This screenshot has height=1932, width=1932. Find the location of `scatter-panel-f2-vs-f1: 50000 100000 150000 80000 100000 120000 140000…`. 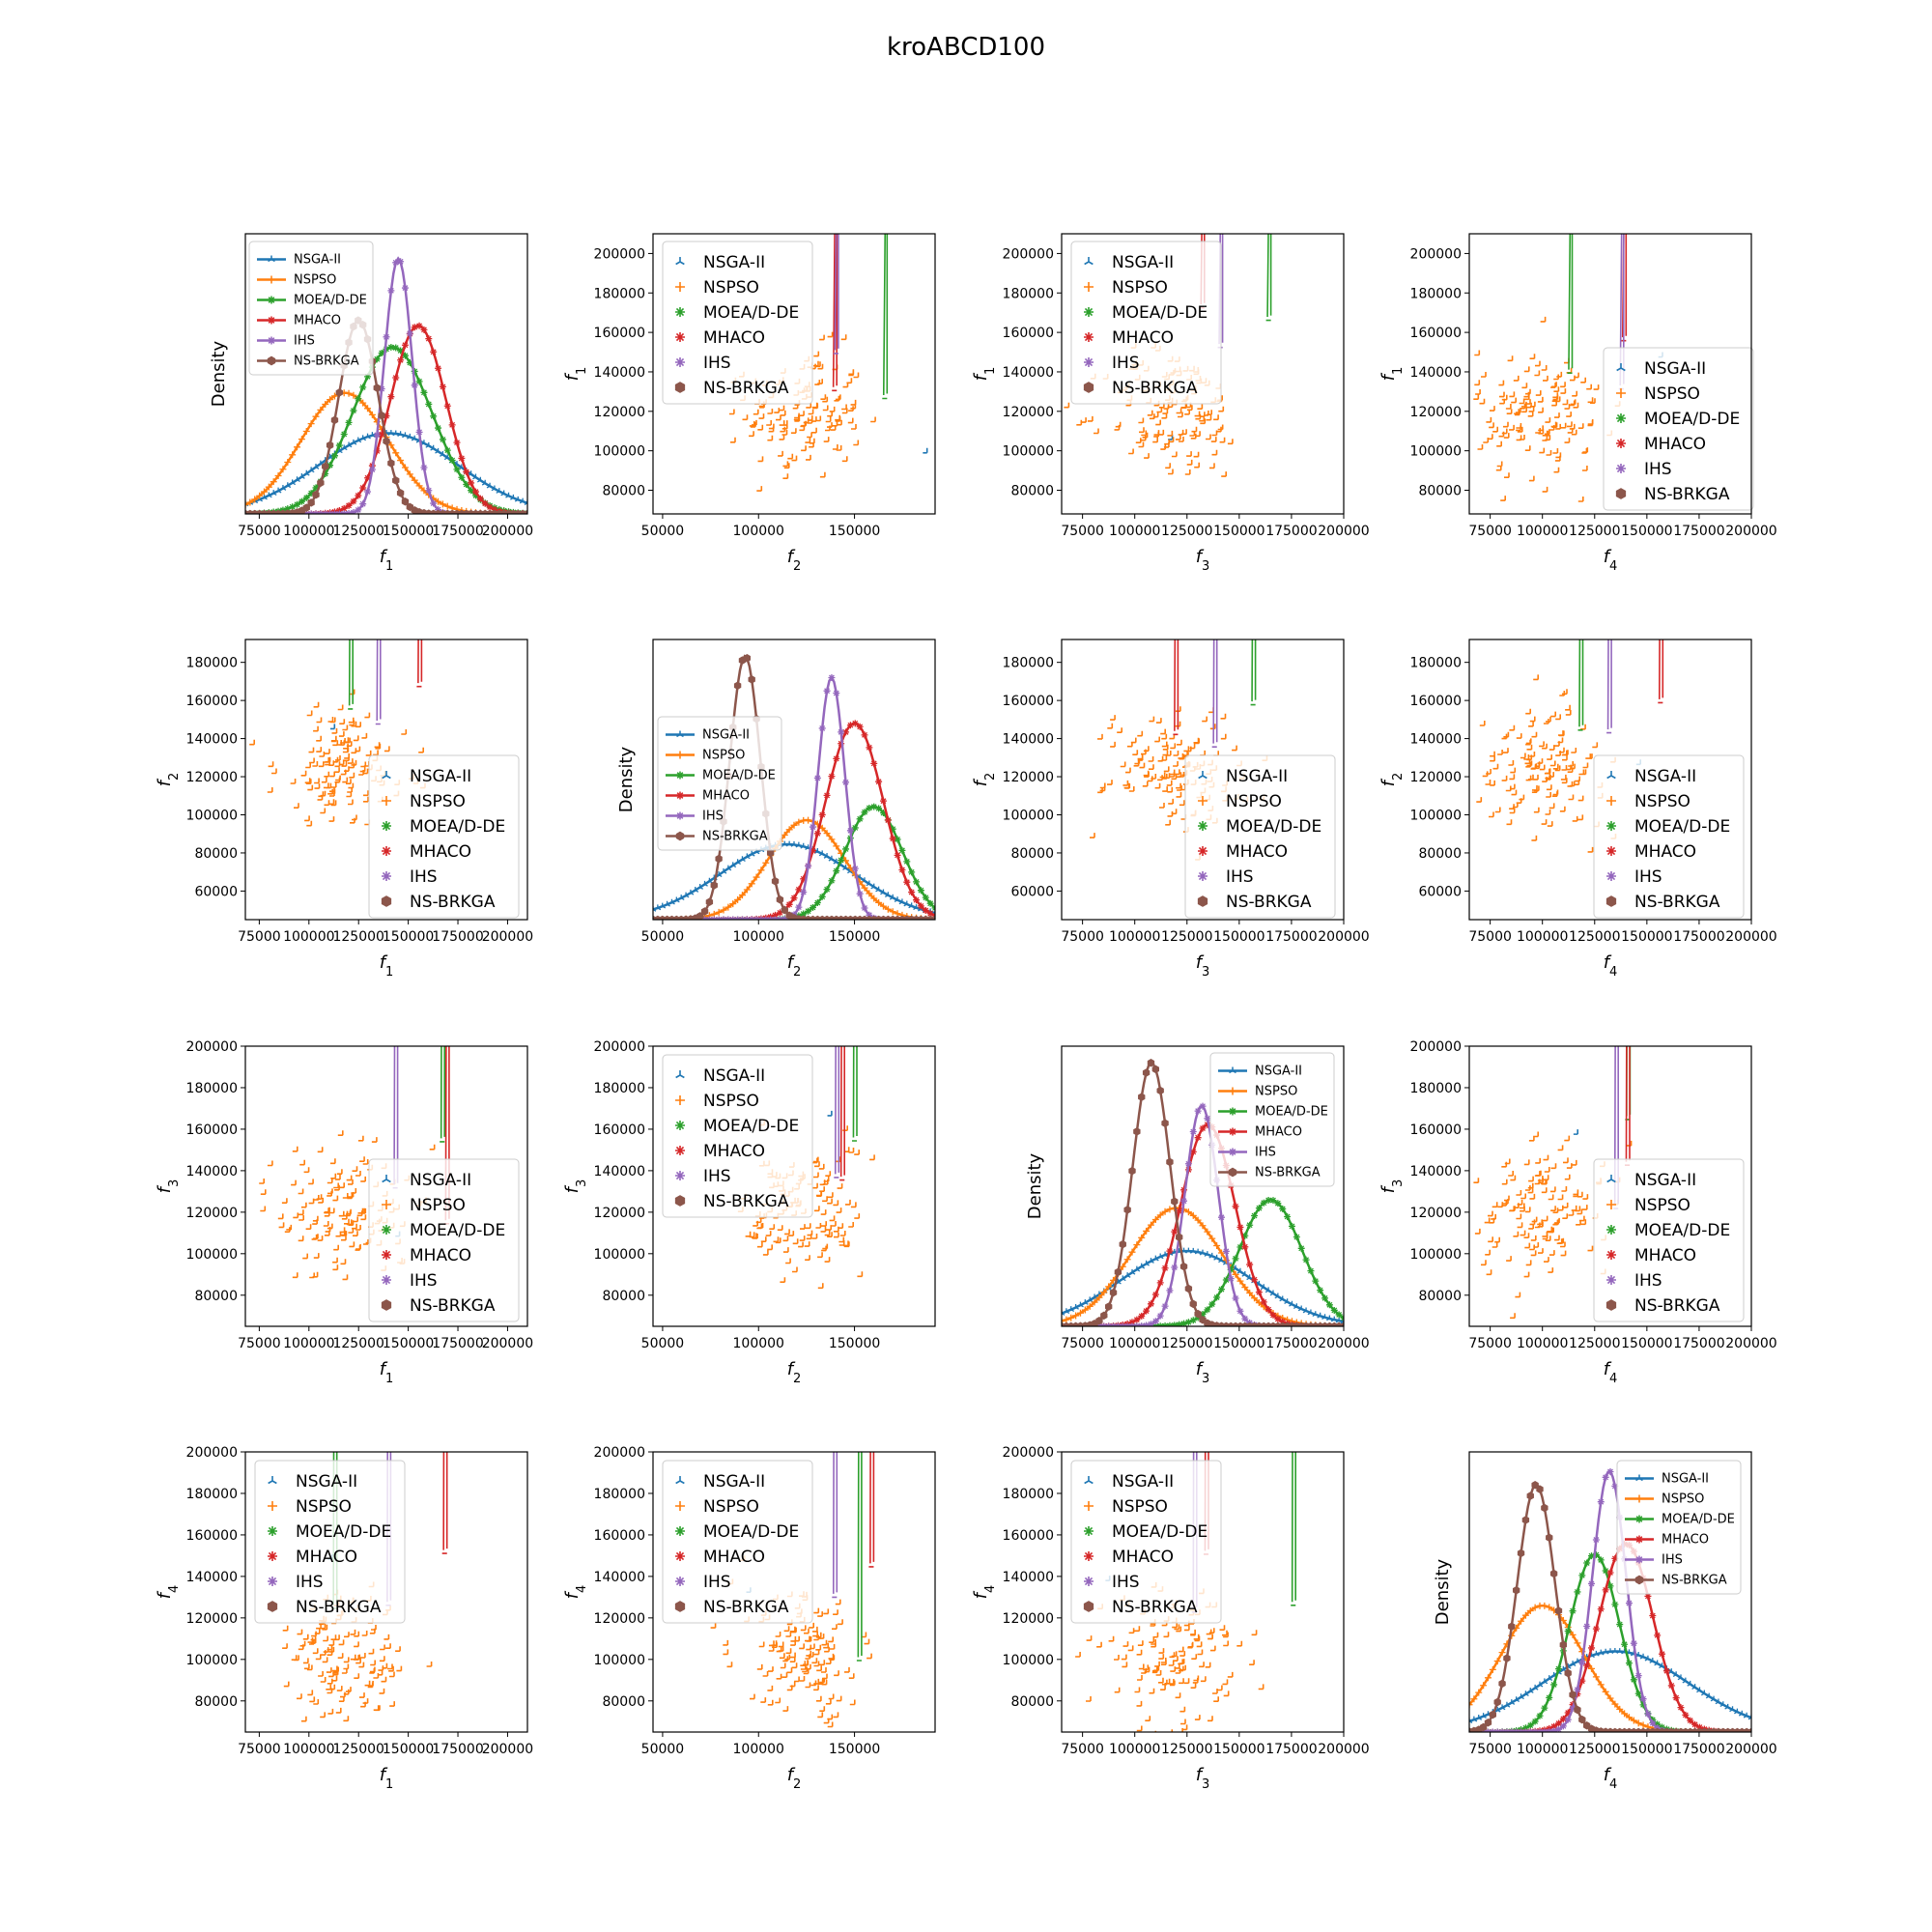

scatter-panel-f2-vs-f1: 50000 100000 150000 80000 100000 120000 140000… is located at coordinates (749, 403).